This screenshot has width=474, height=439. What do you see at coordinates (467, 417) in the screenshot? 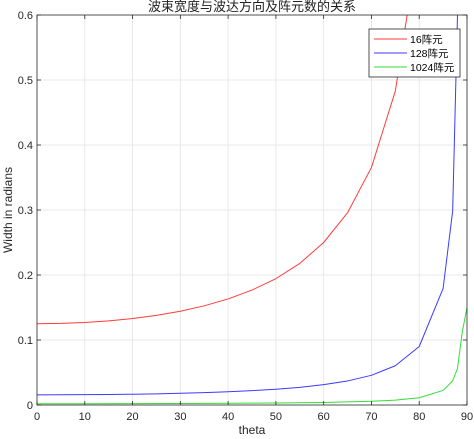
I see `x-tick-label: 90` at bounding box center [467, 417].